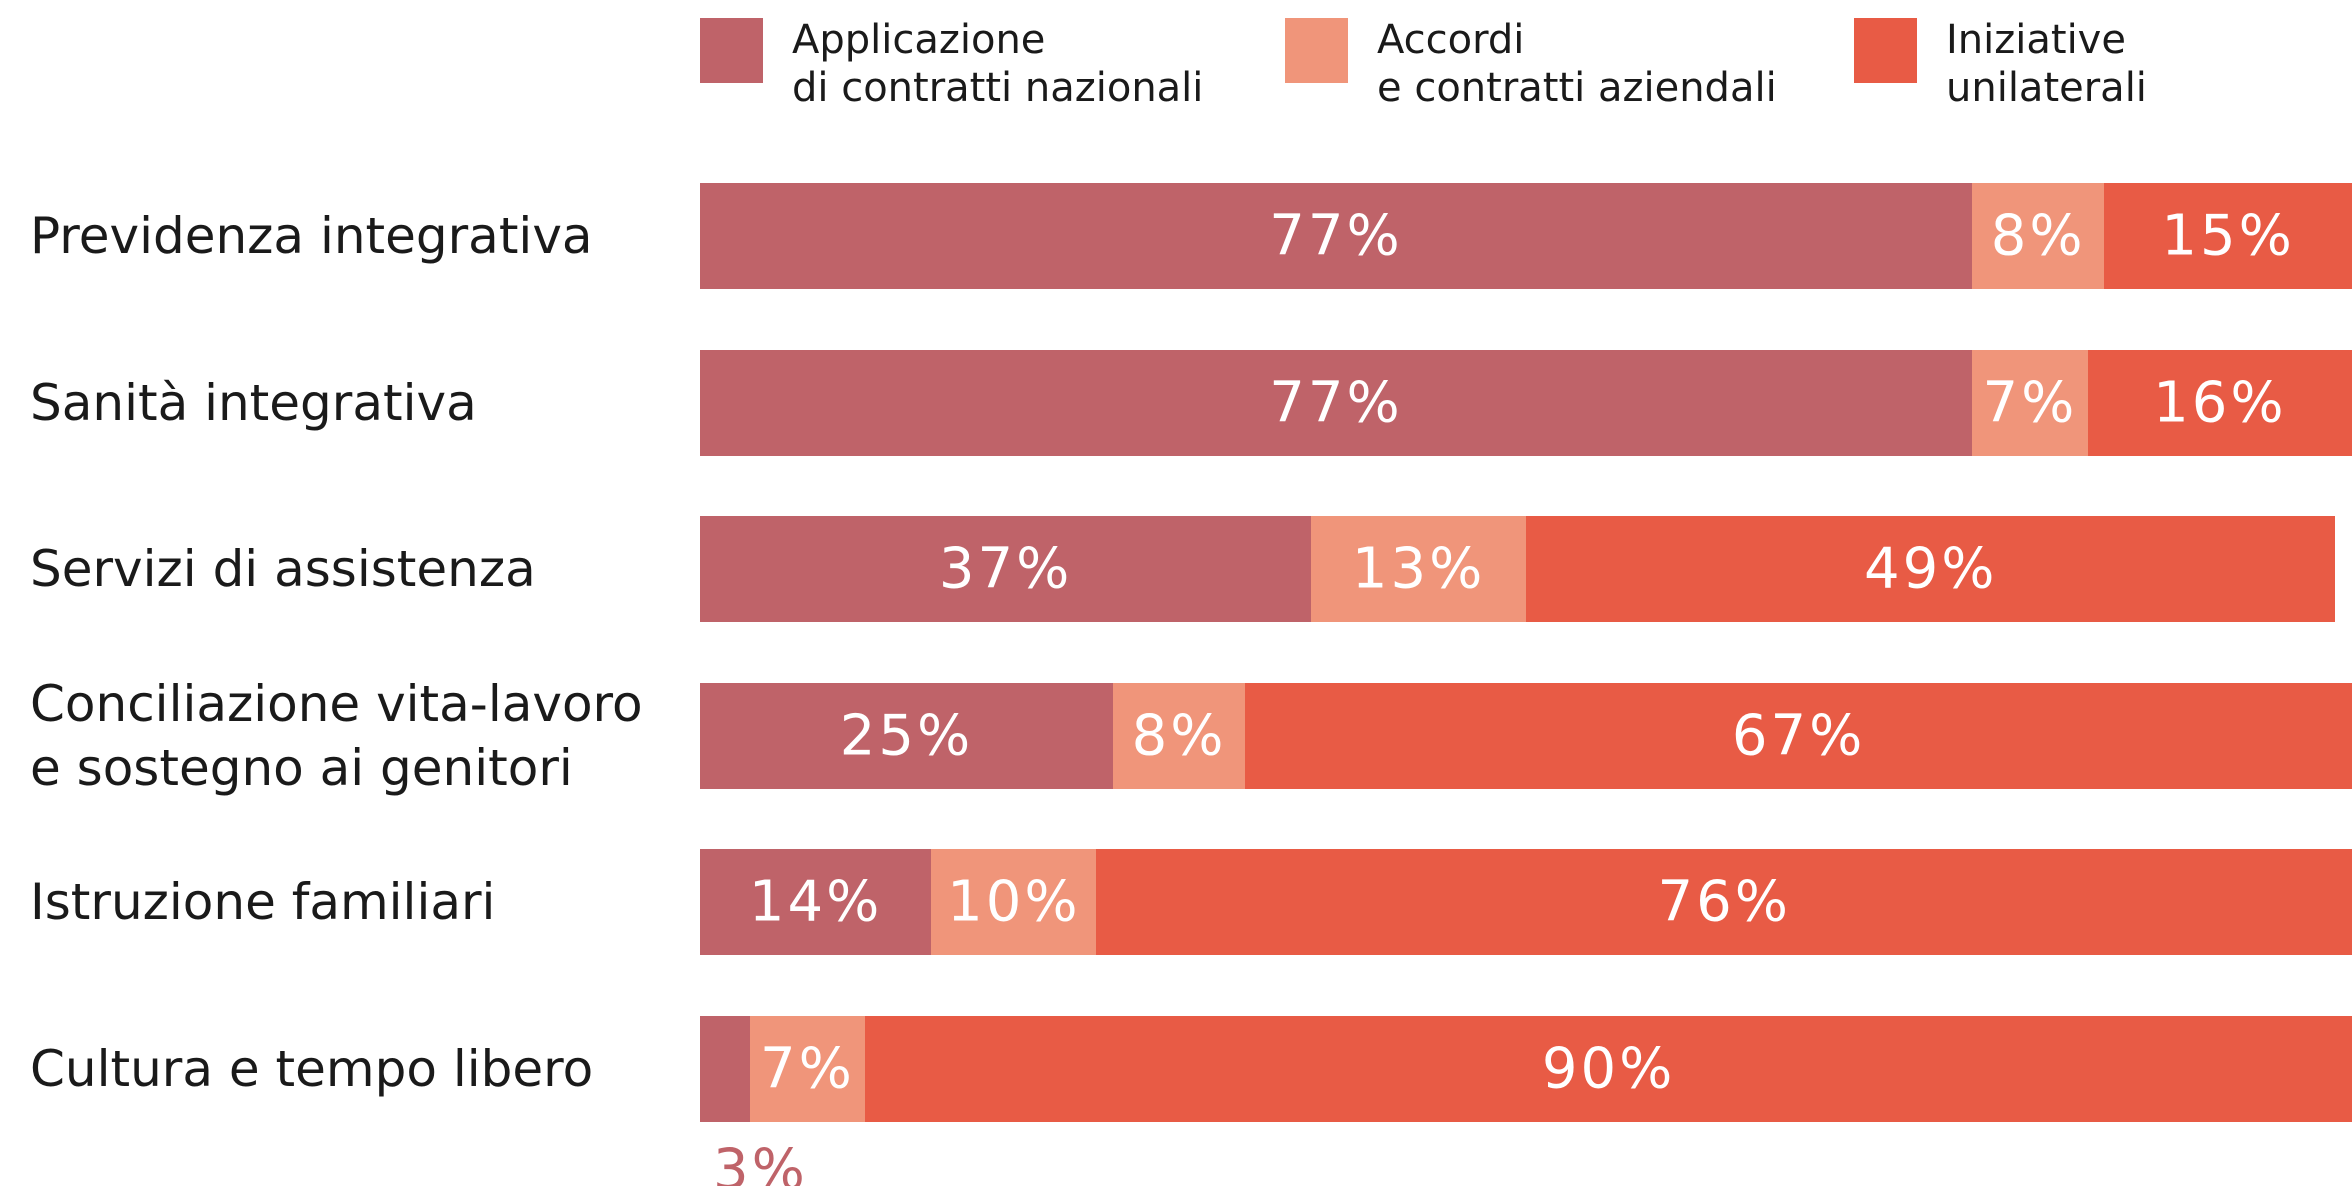  I want to click on value-label: 90%, so click(1608, 1069).